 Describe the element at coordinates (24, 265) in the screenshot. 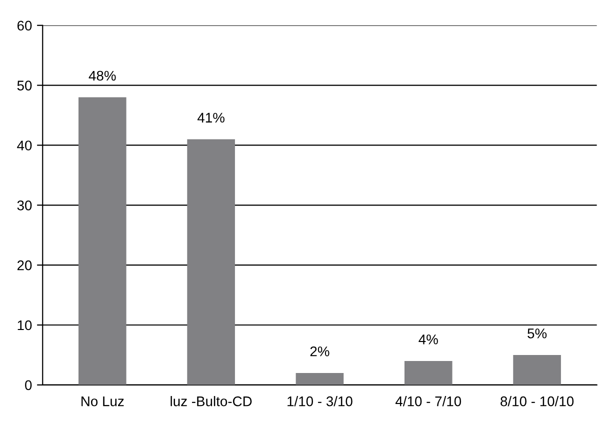

I see `y-tick-label: 20` at that location.